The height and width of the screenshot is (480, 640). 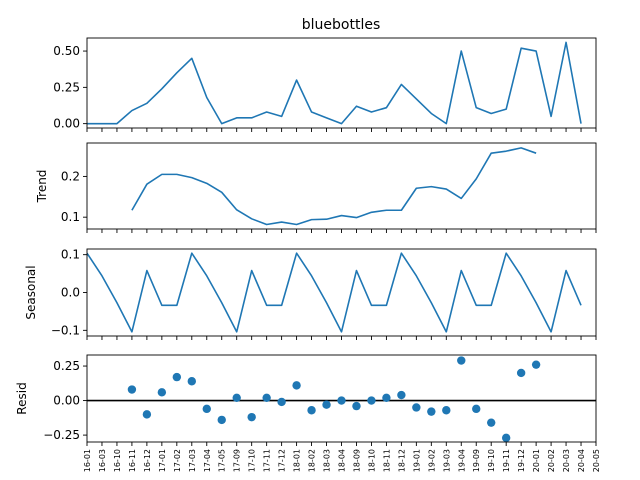 I want to click on y-tick-label: 0.0, so click(x=70, y=293).